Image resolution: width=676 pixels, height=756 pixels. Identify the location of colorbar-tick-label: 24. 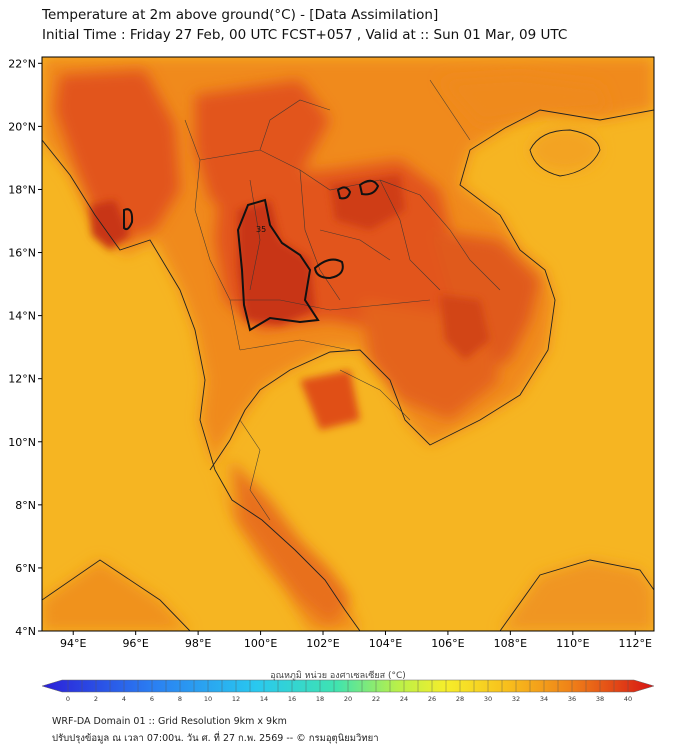
(404, 699).